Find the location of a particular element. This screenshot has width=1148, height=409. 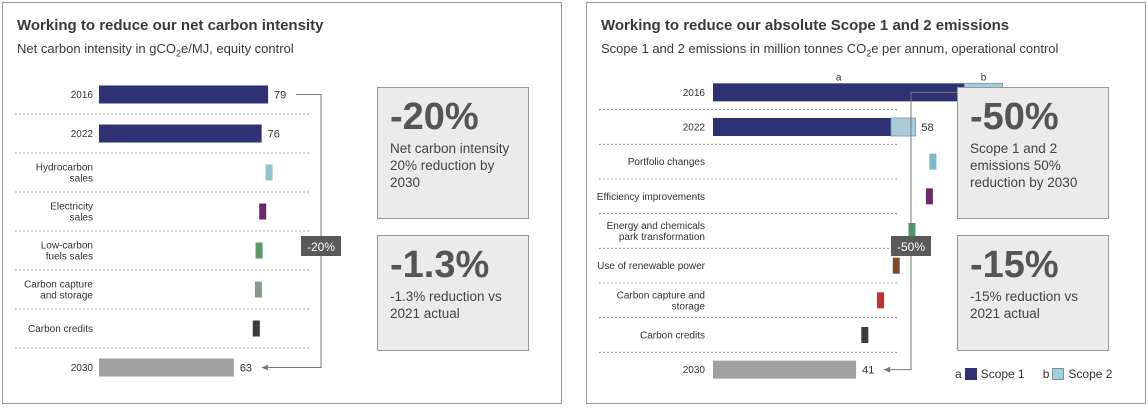

waterfall-step-low-carbon-fuels-sales is located at coordinates (259, 250).